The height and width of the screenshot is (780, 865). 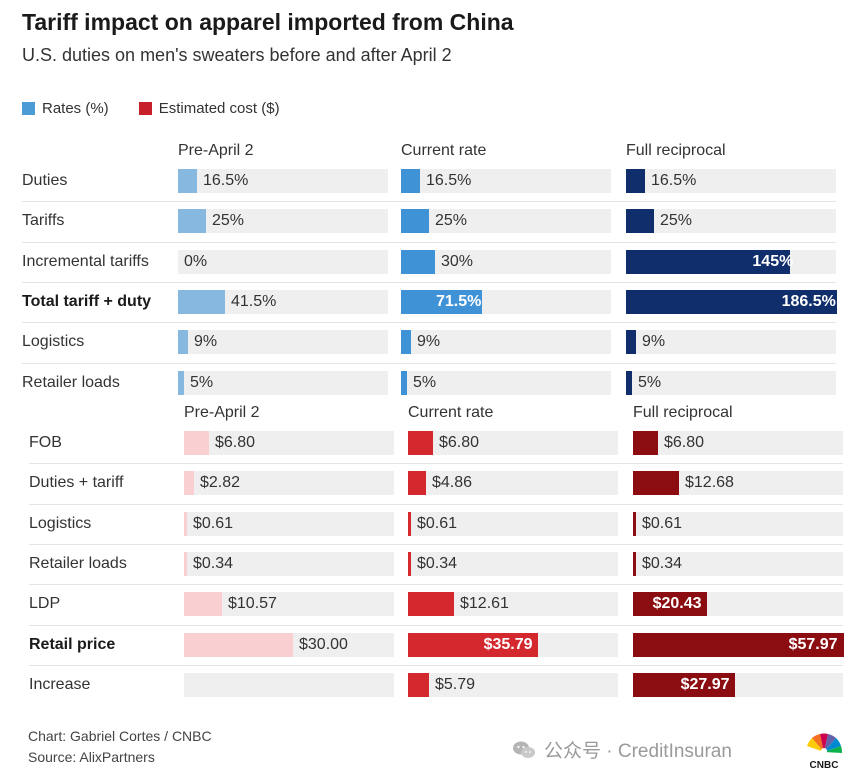 What do you see at coordinates (457, 261) in the screenshot?
I see `rates-value-label: 30%` at bounding box center [457, 261].